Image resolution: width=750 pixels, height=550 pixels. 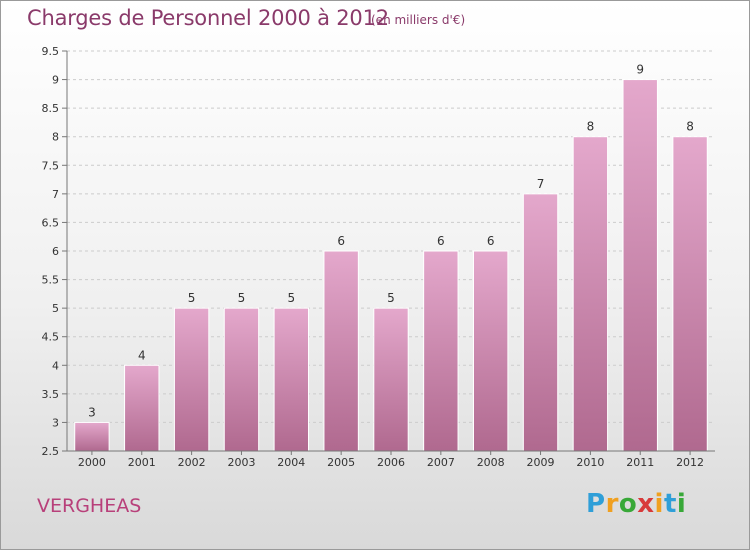 I want to click on bar-2003, so click(x=241, y=379).